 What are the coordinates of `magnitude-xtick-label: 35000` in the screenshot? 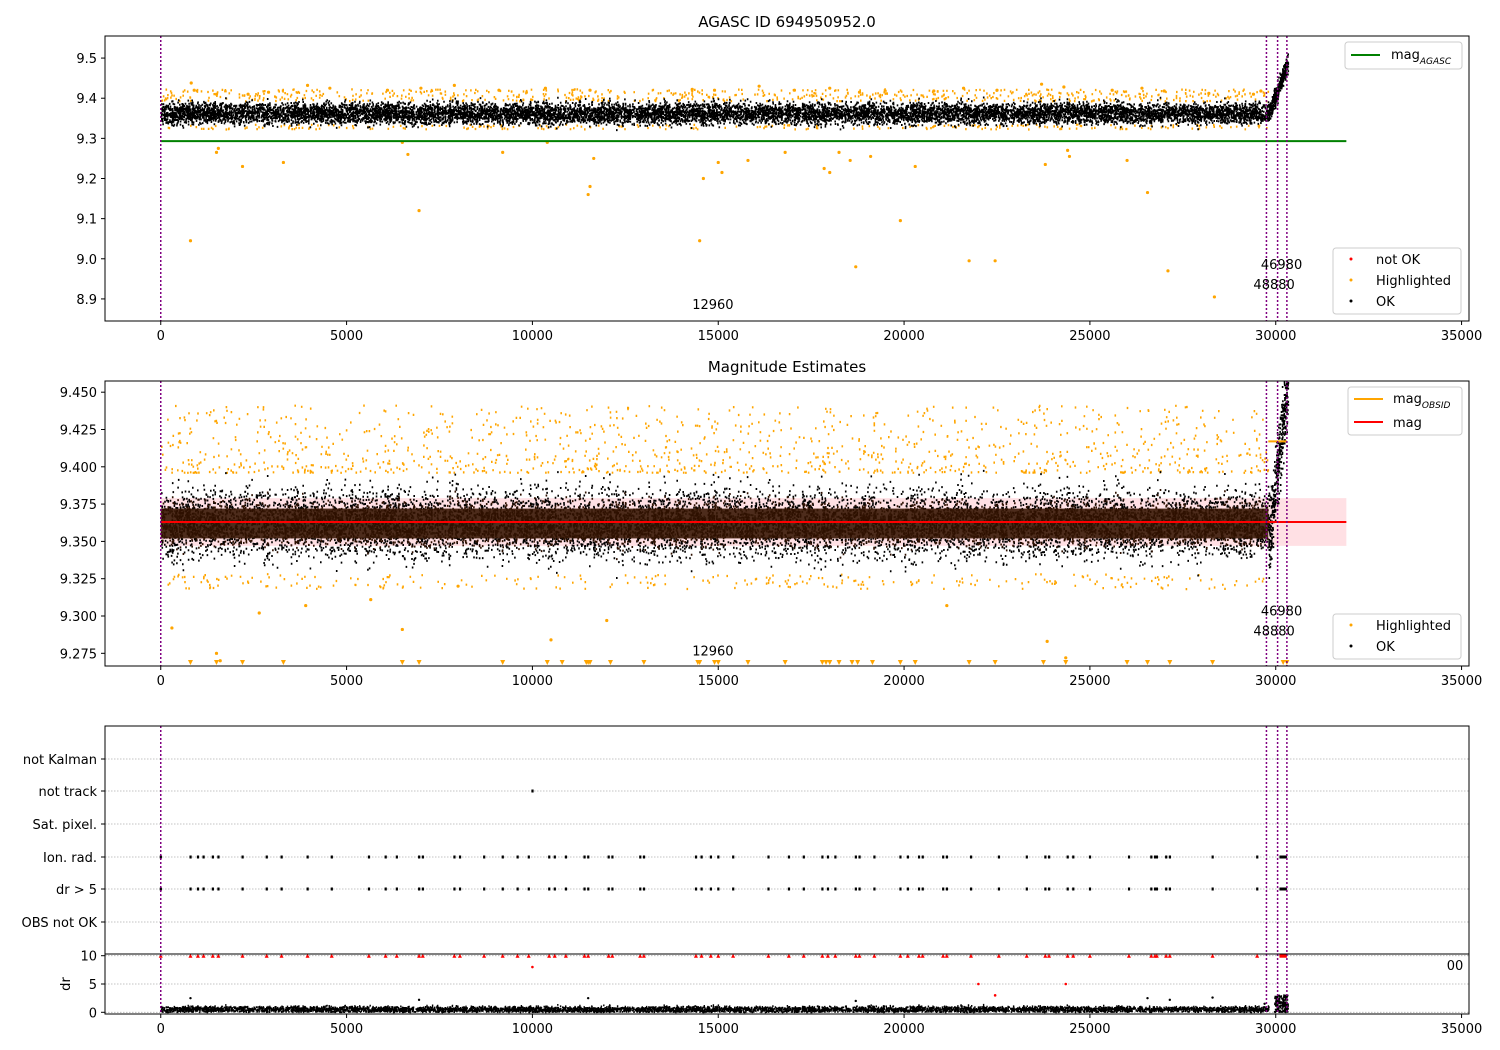 It's located at (1461, 681).